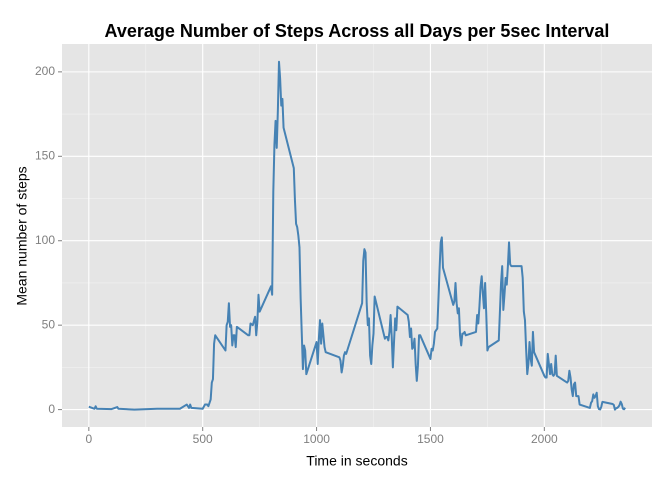  Describe the element at coordinates (316, 439) in the screenshot. I see `x-tick-label: 1000` at that location.